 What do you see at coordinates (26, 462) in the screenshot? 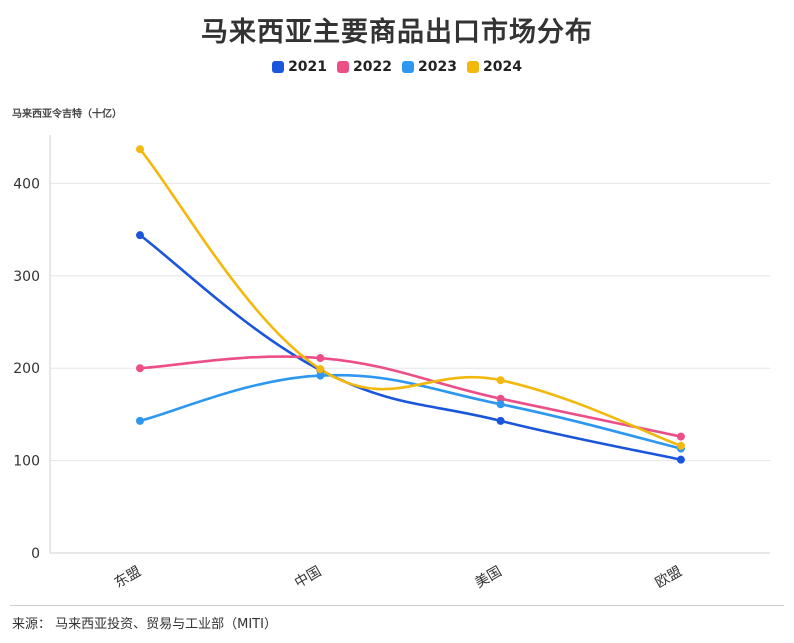
I see `y-tick-label-100: 100` at bounding box center [26, 462].